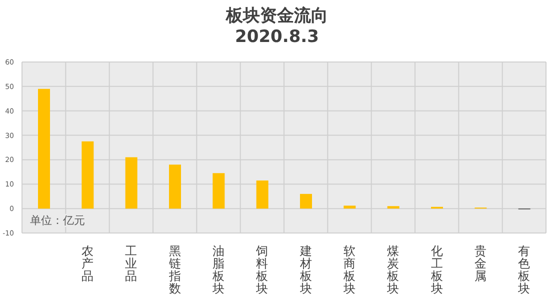  I want to click on x-tick-label: 有色板块, so click(523, 270).